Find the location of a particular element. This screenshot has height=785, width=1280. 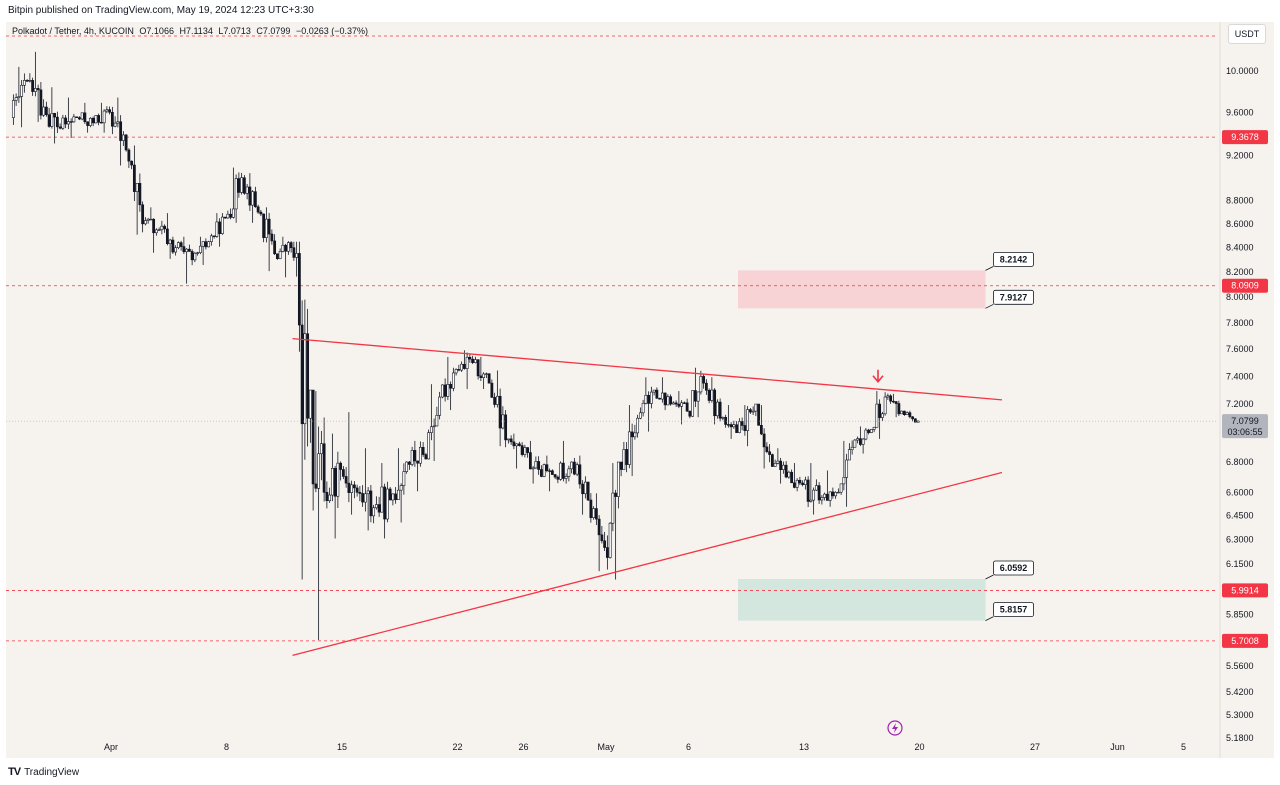

lightning-bolt-icon is located at coordinates (895, 728).